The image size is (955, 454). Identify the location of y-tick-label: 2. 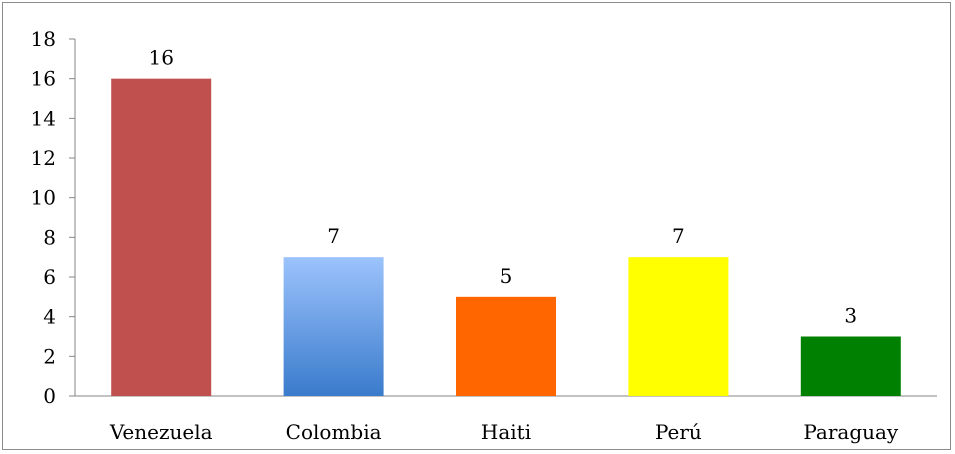
(49, 356).